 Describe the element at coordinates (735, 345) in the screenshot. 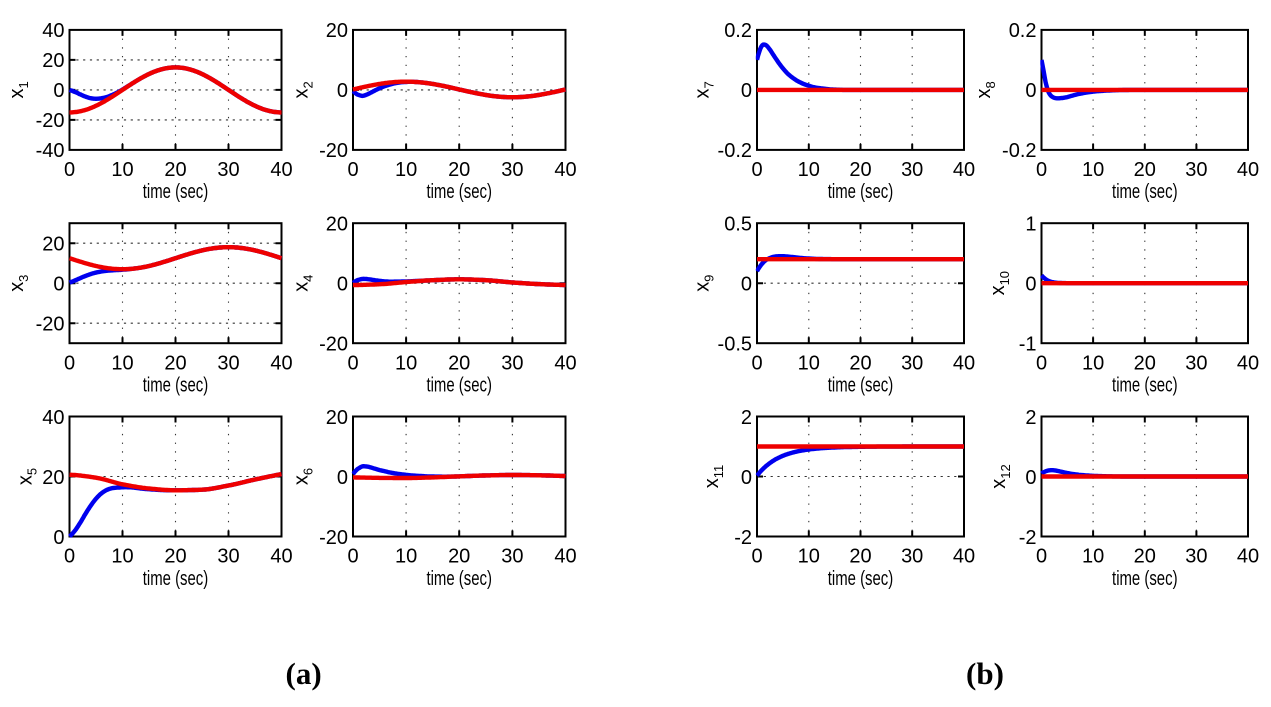

I see `svg-text: -0.5` at that location.